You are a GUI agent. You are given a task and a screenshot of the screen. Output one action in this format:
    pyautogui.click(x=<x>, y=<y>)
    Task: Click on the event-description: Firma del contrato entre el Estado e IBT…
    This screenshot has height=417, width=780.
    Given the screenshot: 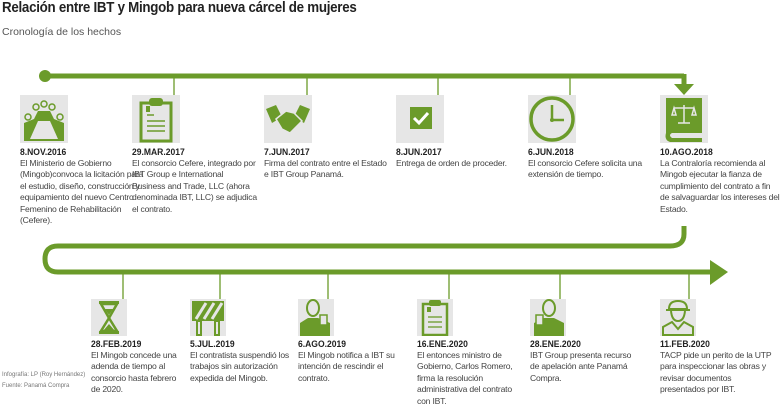 What is the action you would take?
    pyautogui.click(x=325, y=169)
    